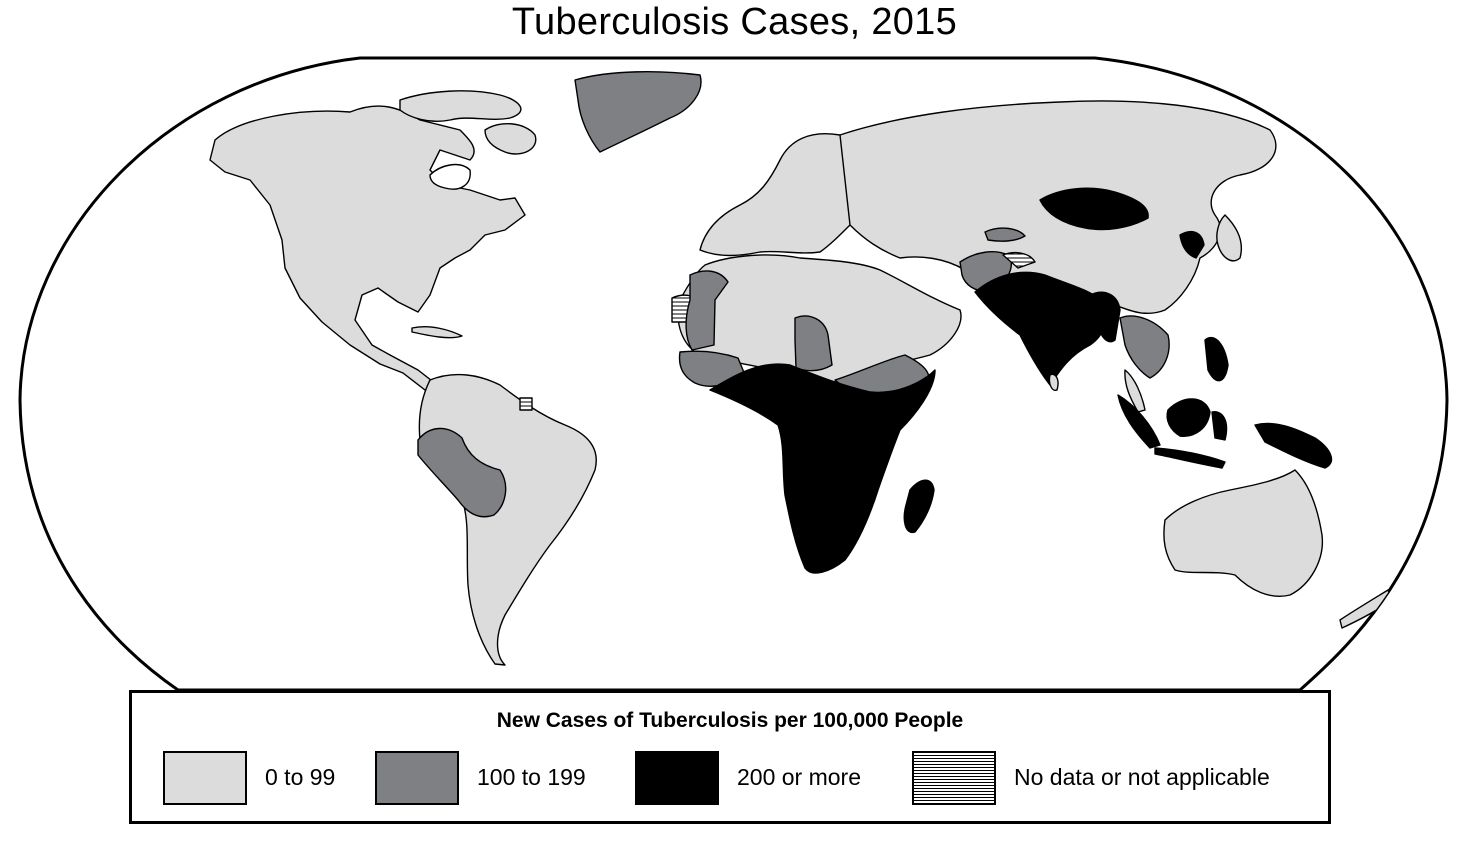 The width and height of the screenshot is (1469, 844). Describe the element at coordinates (954, 778) in the screenshot. I see `legend-swatch-no-data` at that location.